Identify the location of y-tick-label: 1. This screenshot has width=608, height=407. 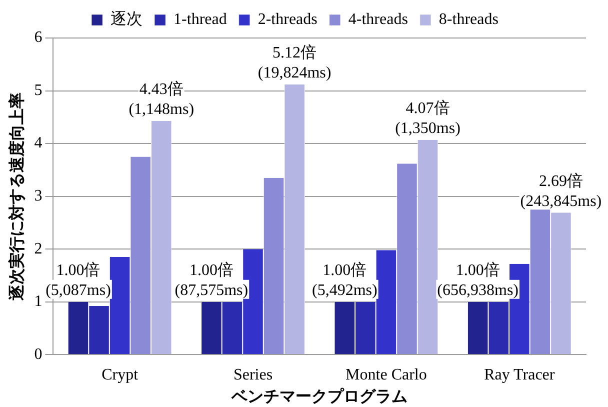
(38, 301).